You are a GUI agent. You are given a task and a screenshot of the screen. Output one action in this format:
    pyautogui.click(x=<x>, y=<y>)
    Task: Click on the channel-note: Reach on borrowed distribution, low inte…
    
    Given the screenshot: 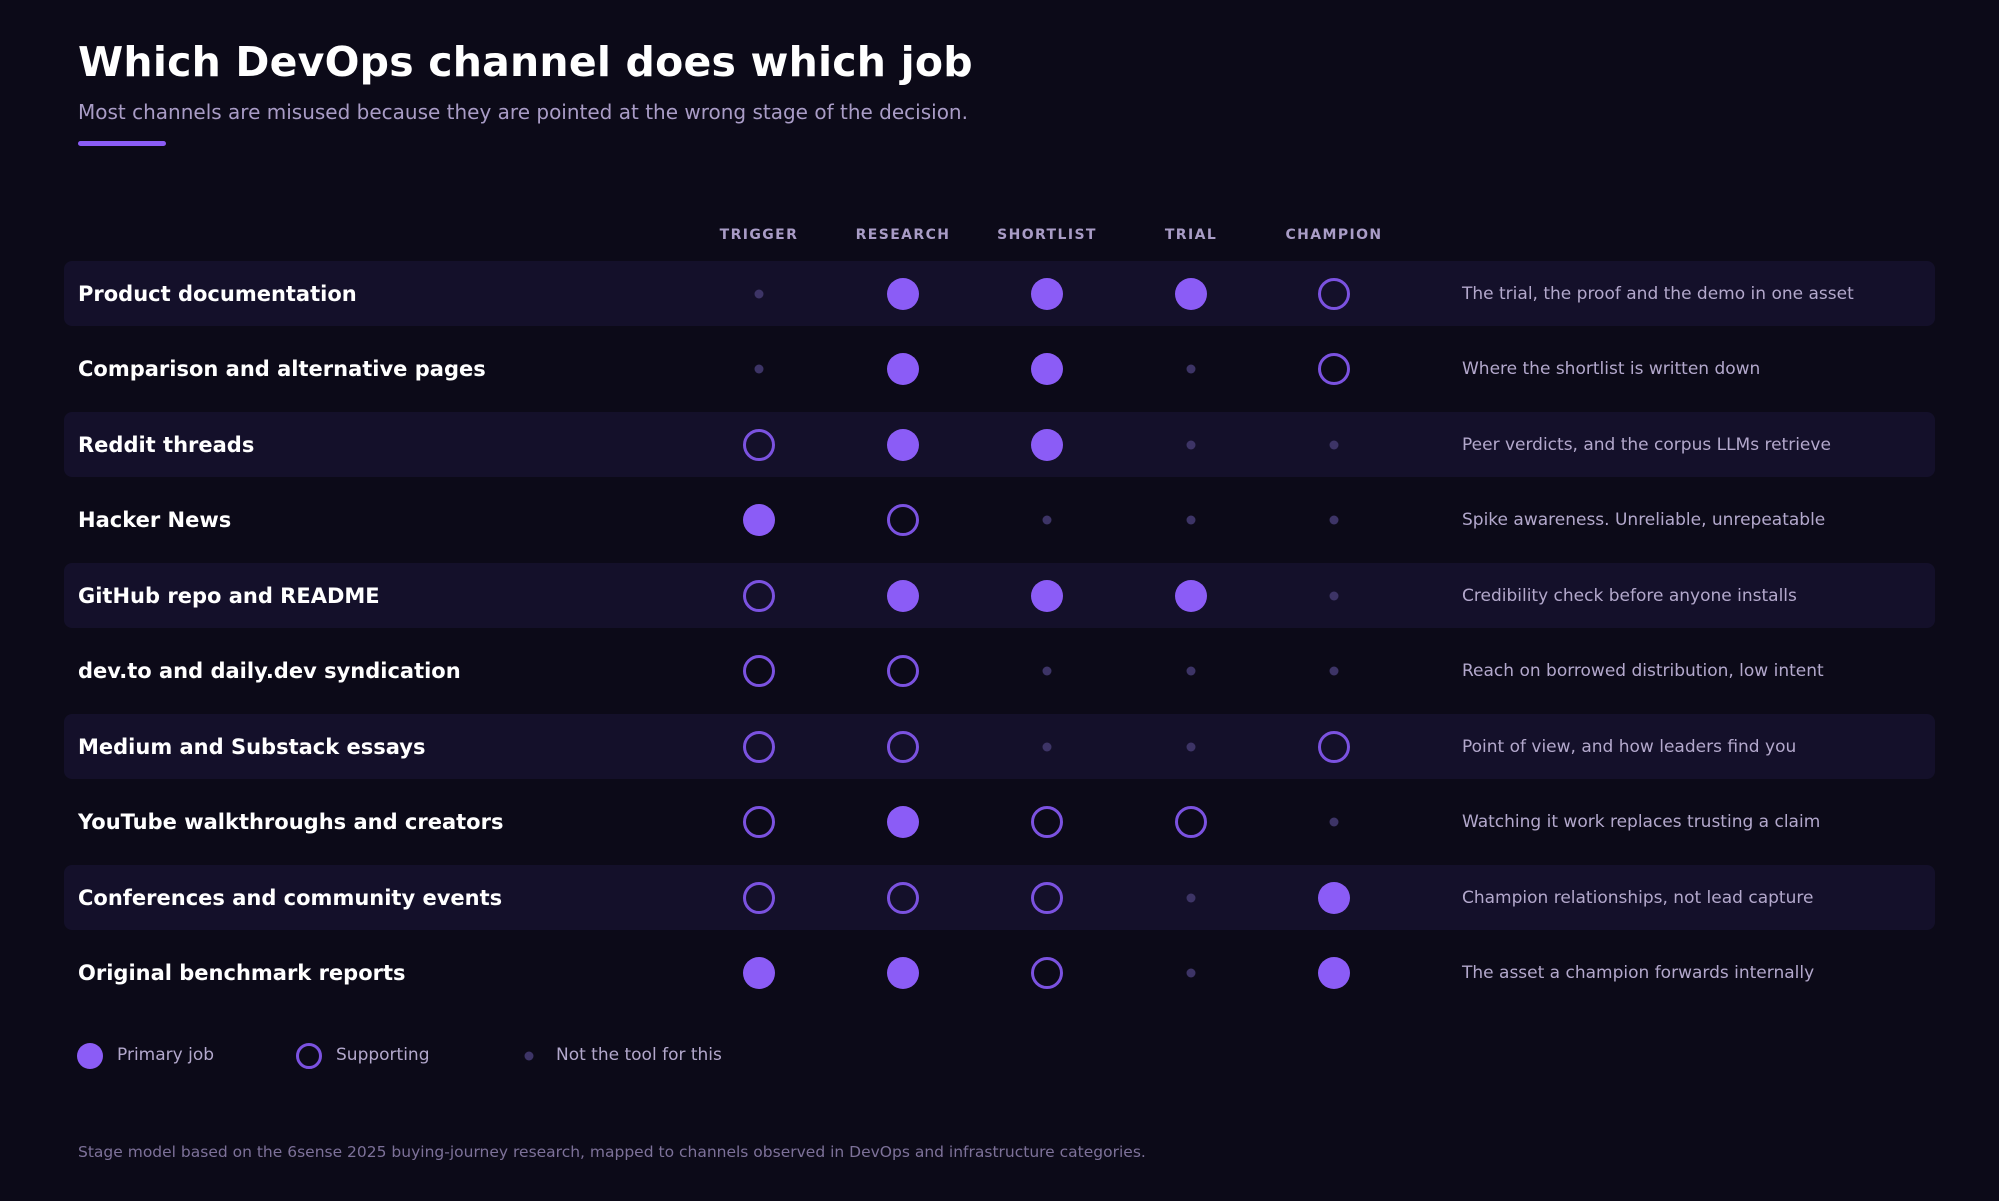 What is the action you would take?
    pyautogui.click(x=1643, y=671)
    